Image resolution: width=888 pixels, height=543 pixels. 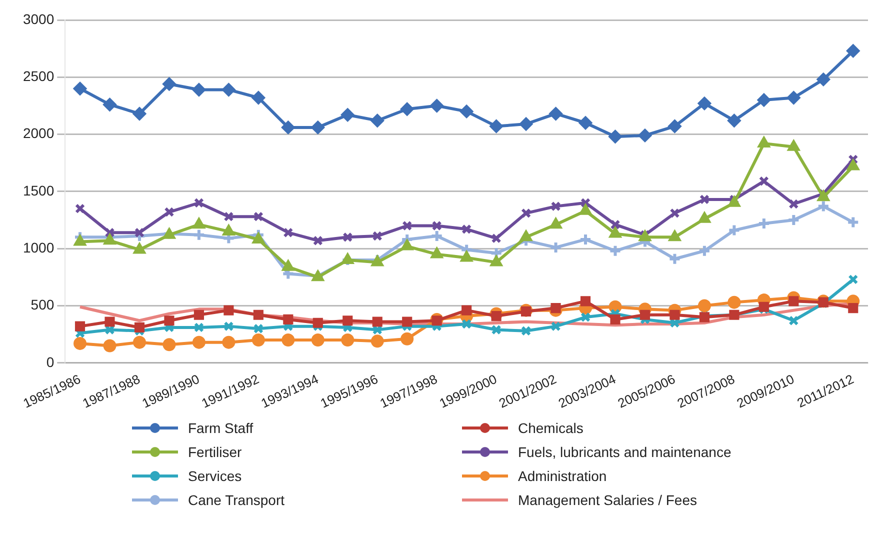 I want to click on y-tick-label: 0, so click(x=50, y=362).